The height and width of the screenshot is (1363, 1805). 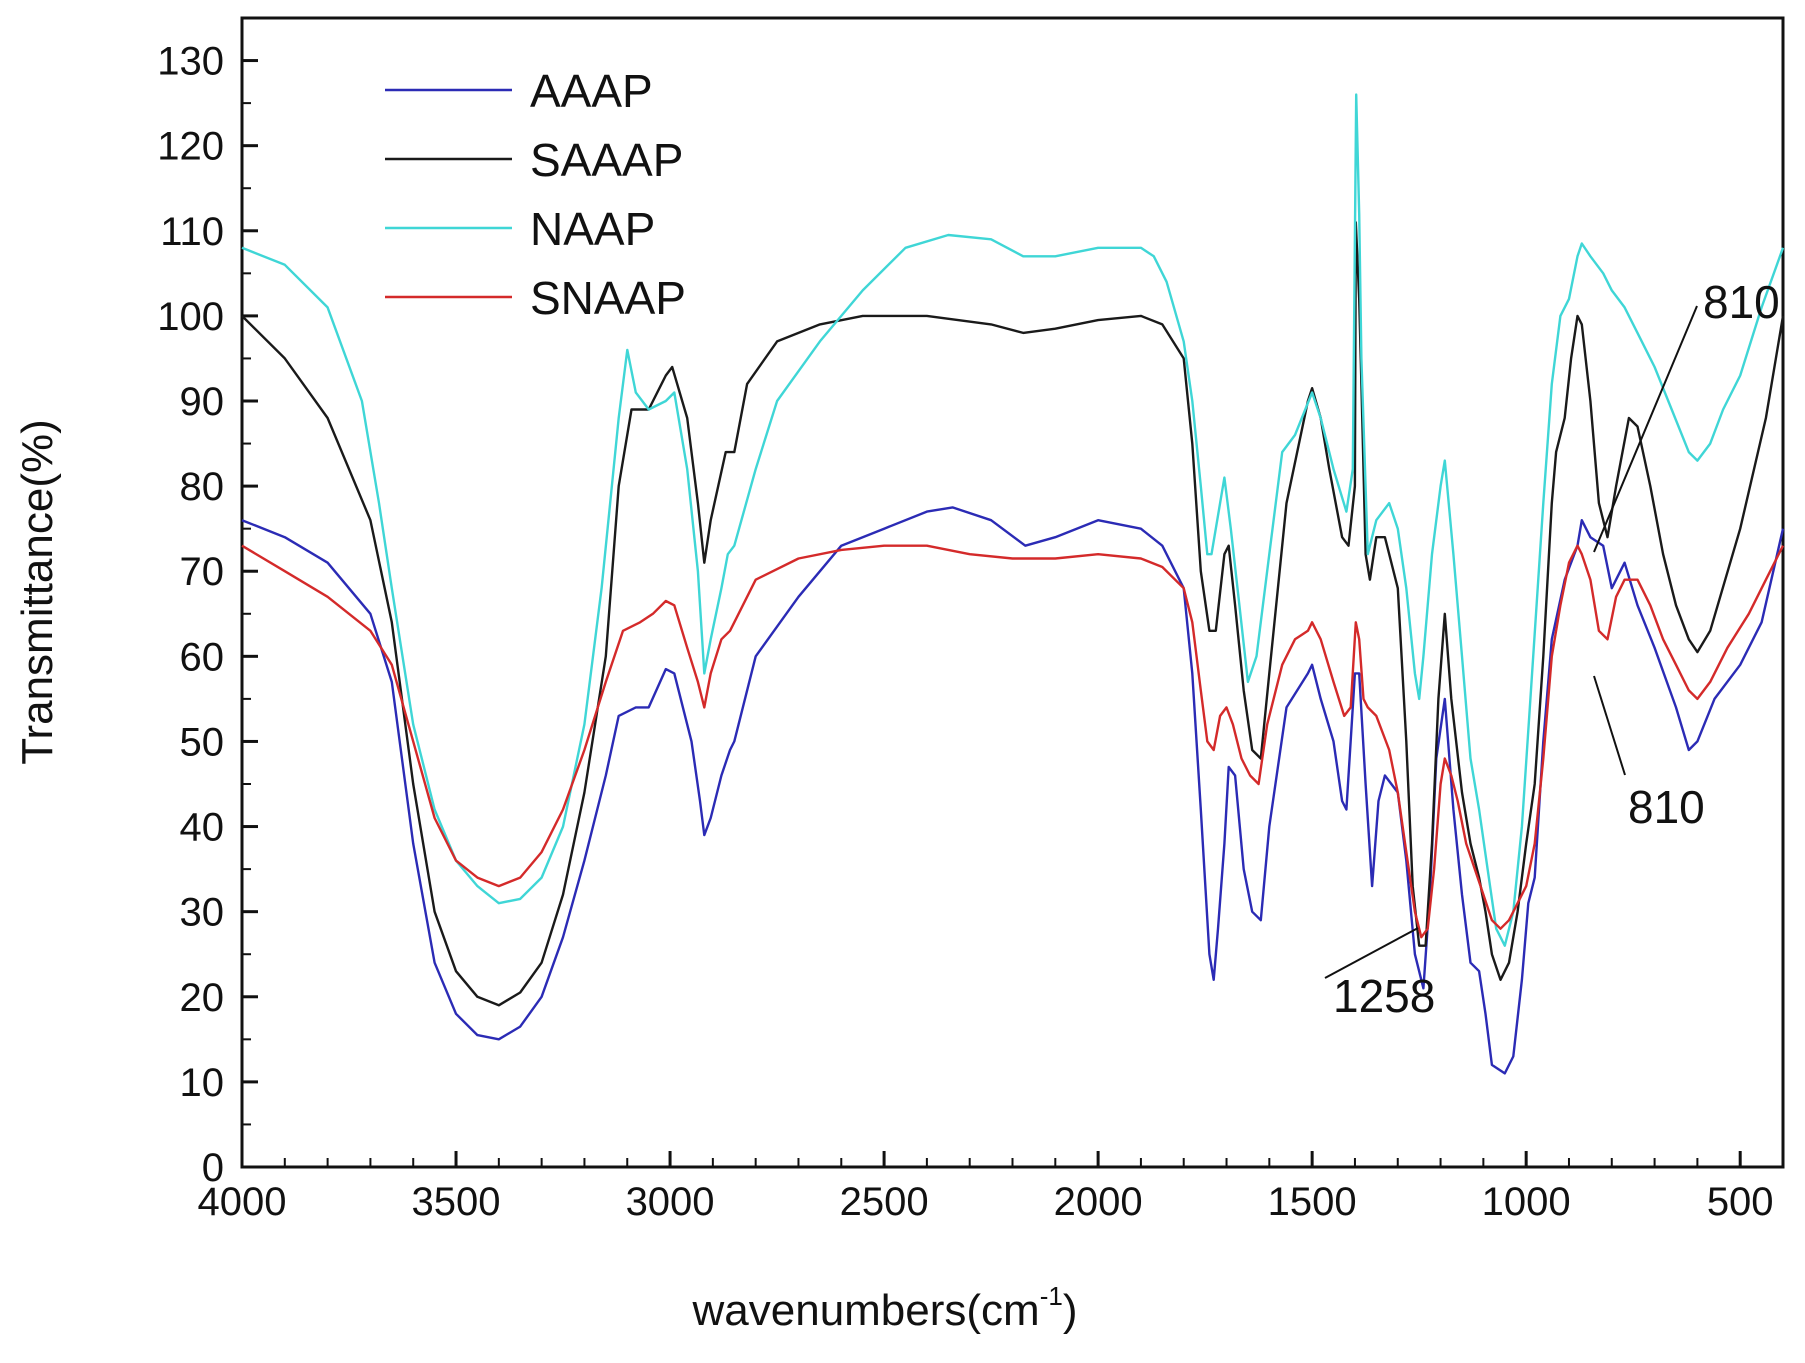 I want to click on annotation-layer: 1258 810 810, so click(x=1552, y=649).